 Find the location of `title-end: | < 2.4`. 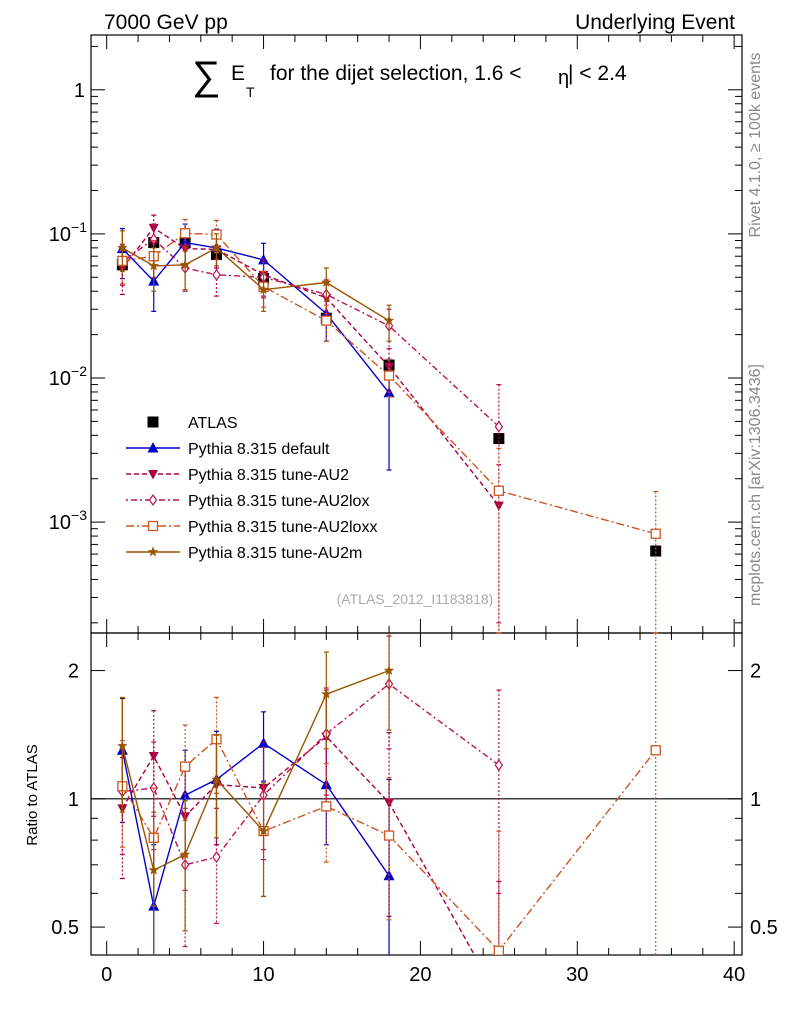

title-end: | < 2.4 is located at coordinates (597, 73).